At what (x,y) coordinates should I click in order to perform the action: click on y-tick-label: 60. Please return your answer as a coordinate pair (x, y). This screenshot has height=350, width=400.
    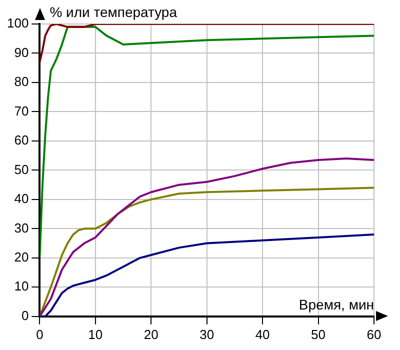
    Looking at the image, I should click on (21, 140).